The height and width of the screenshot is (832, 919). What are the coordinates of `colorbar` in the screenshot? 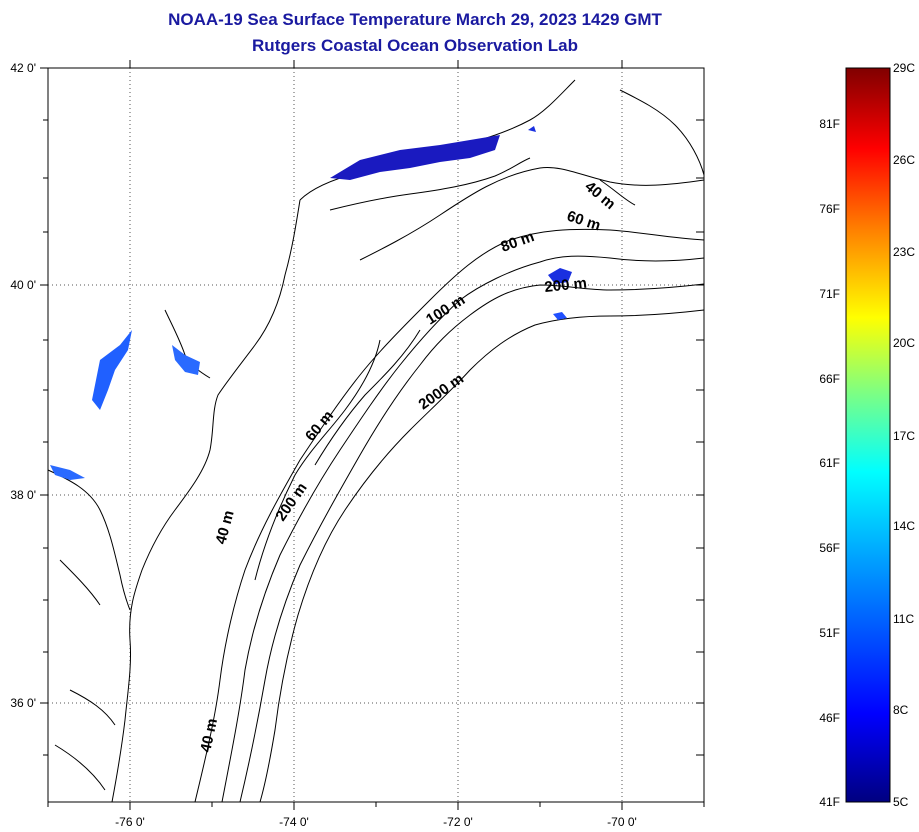 It's located at (868, 435).